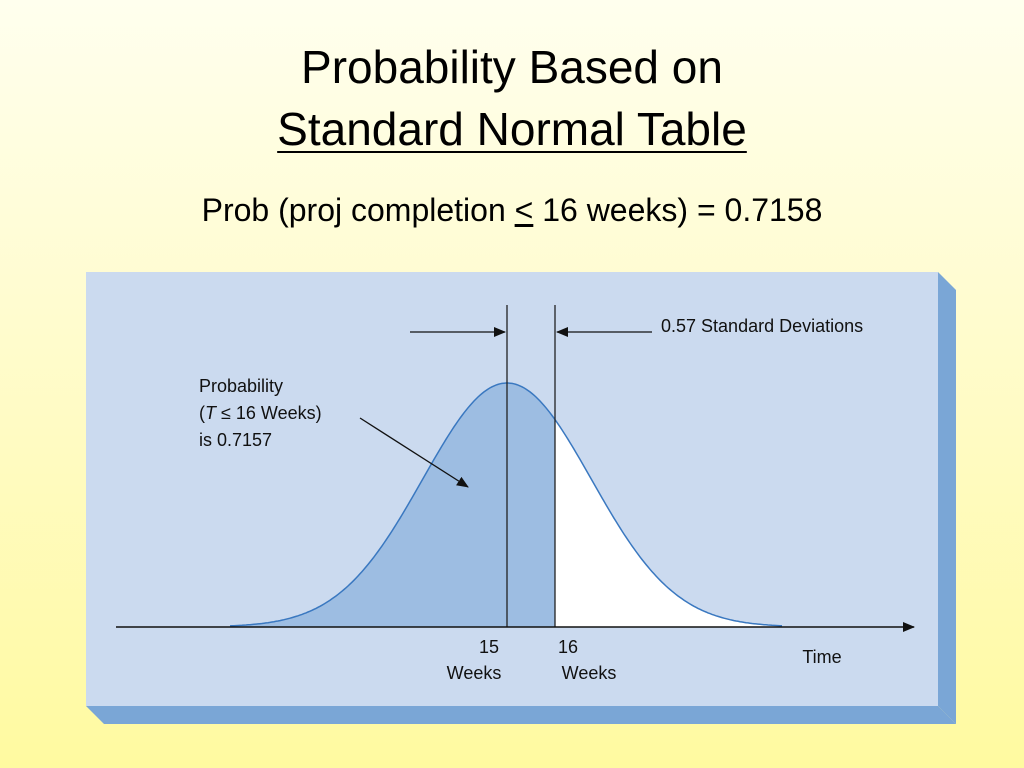  I want to click on annotation-arrow, so click(414, 452).